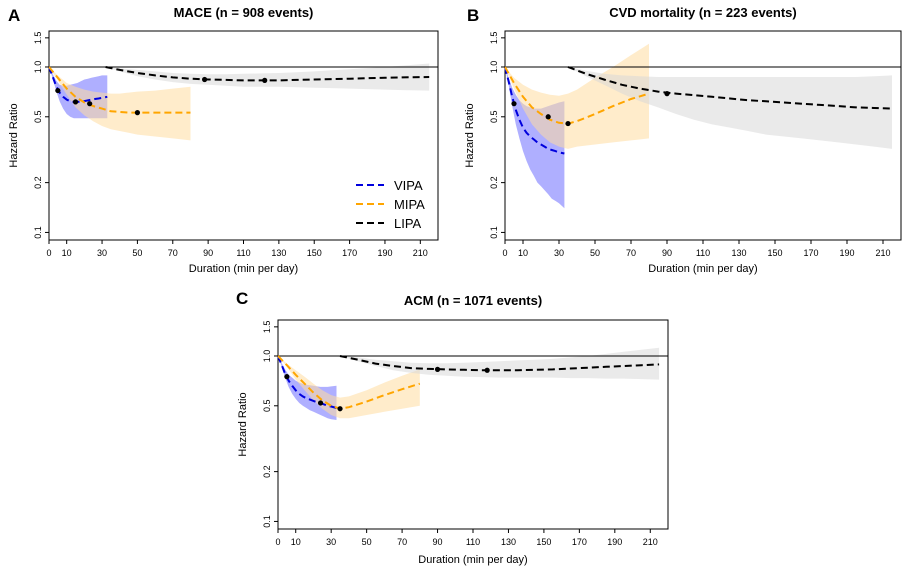 The width and height of the screenshot is (907, 569). Describe the element at coordinates (390, 204) in the screenshot. I see `legend: VIPA MIPA LIPA` at that location.